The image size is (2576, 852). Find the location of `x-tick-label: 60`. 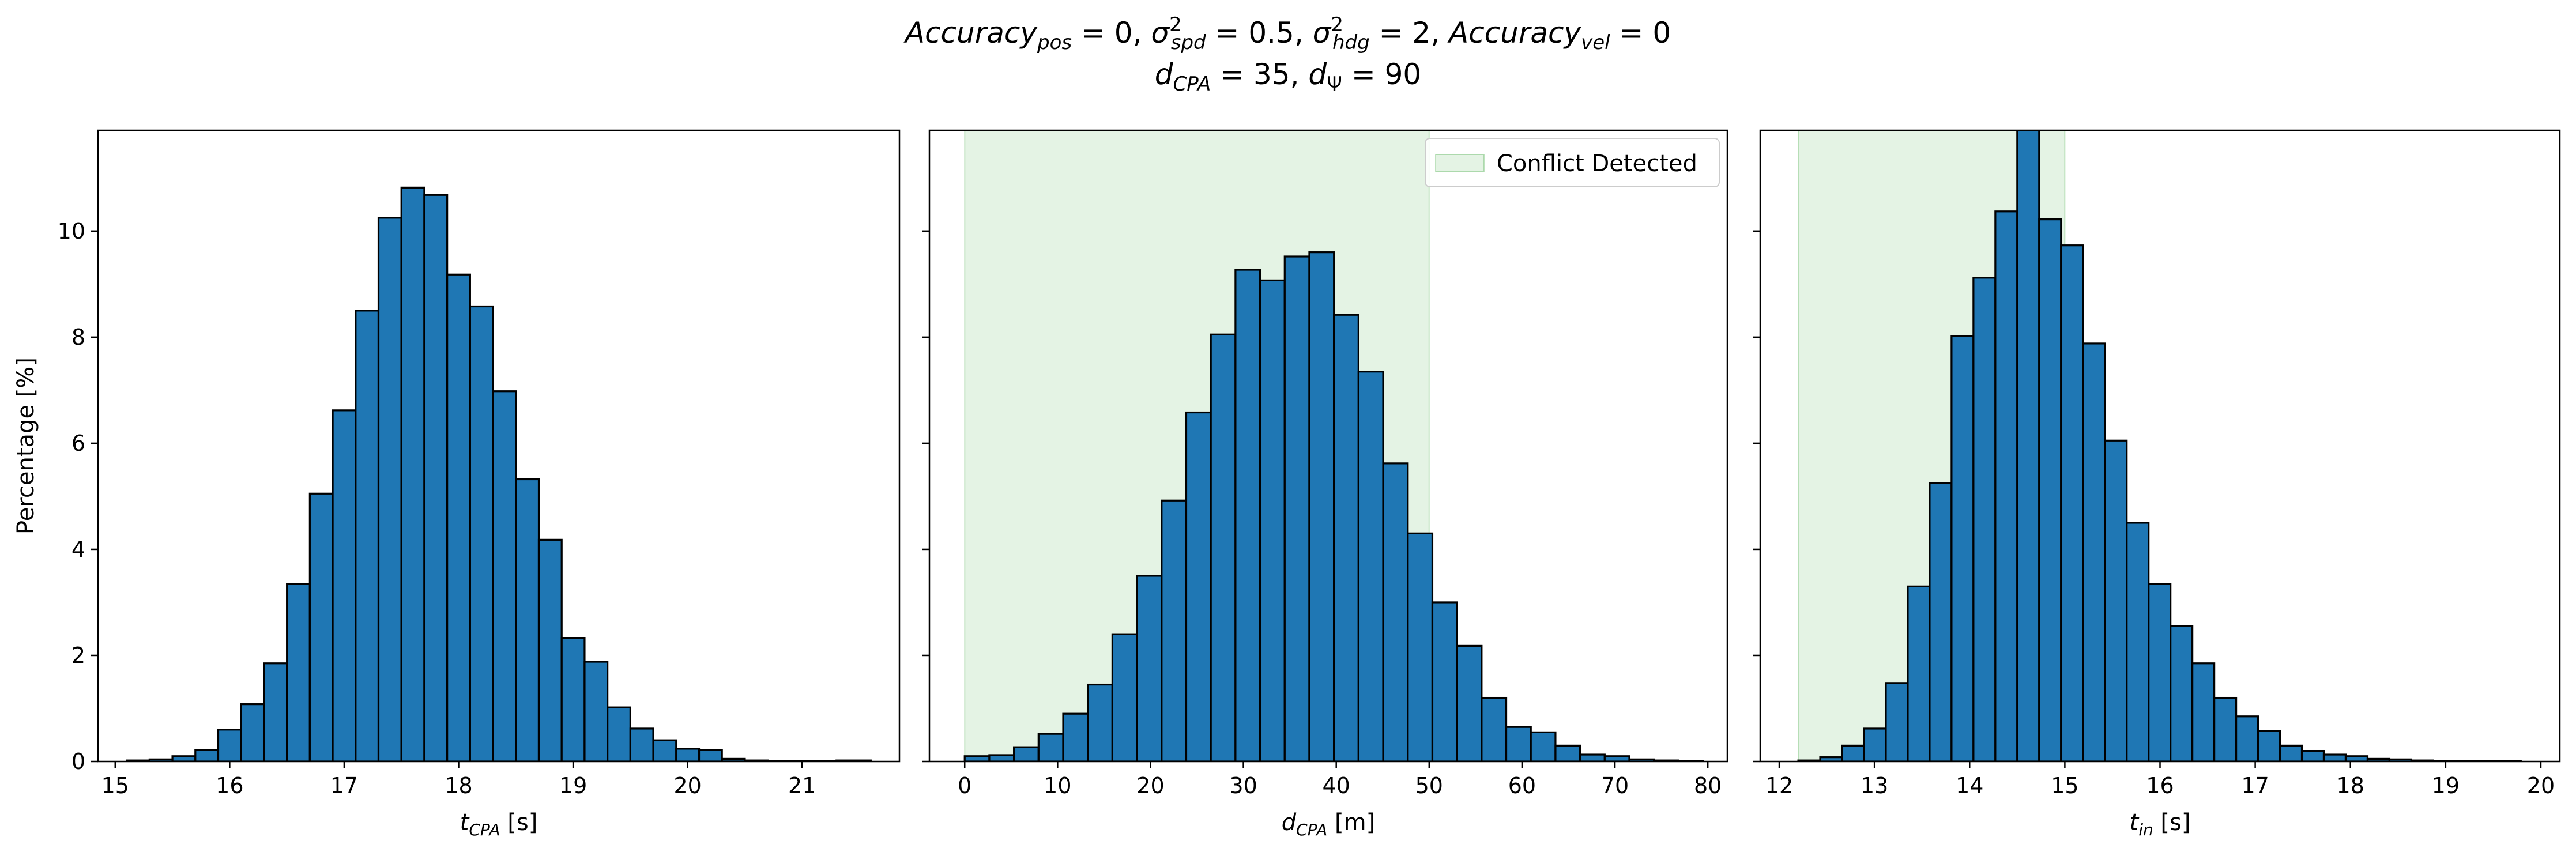

x-tick-label: 60 is located at coordinates (1522, 786).